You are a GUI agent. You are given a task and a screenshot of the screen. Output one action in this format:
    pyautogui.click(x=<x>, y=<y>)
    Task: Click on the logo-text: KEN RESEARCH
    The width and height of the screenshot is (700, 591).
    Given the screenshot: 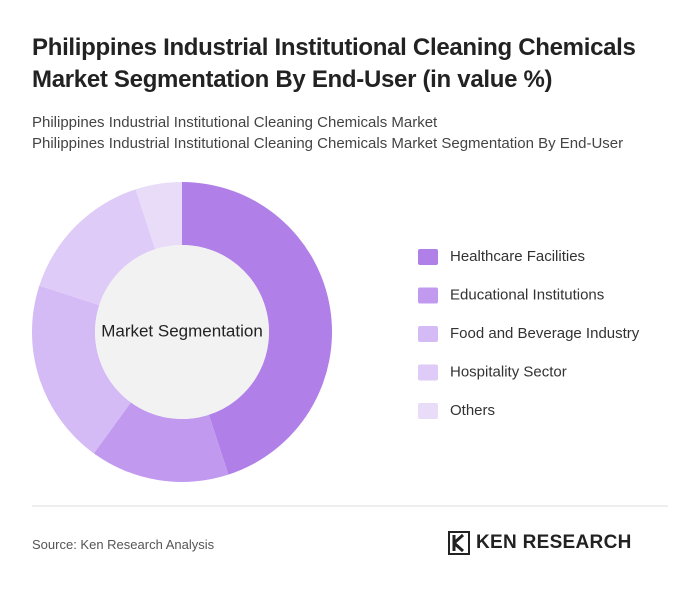 What is the action you would take?
    pyautogui.click(x=554, y=542)
    